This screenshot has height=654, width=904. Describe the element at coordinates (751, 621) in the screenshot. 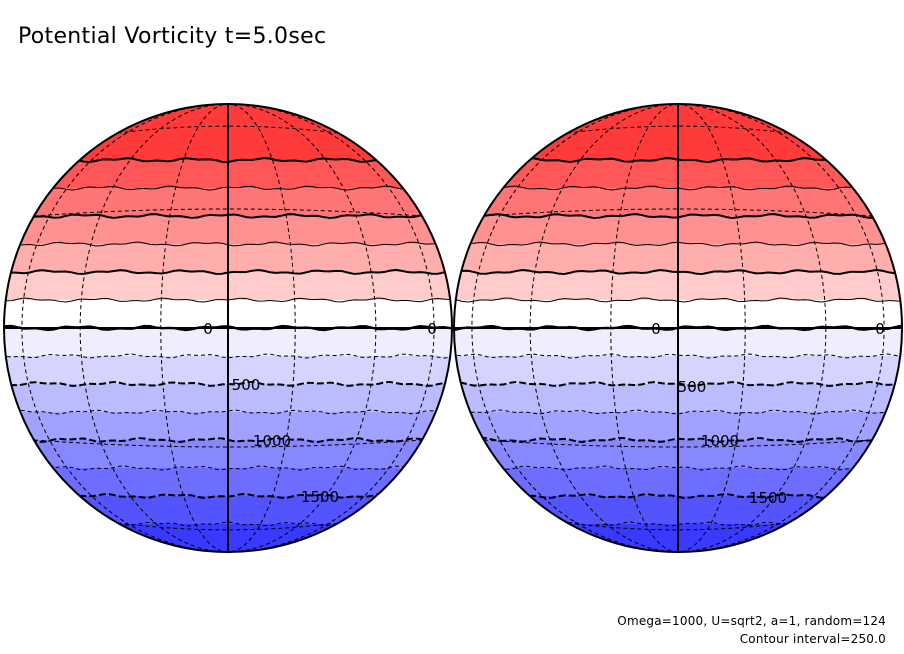

I see `parameters-text: Omega=1000, U=sqrt2, a=1, random=124` at that location.